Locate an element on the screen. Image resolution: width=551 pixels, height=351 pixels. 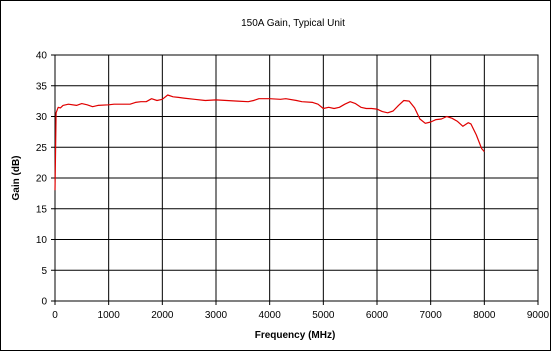
x-tick-label: 1000 is located at coordinates (109, 315).